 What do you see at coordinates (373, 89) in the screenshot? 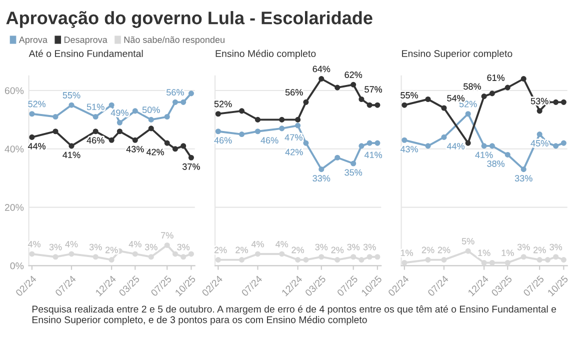
I see `data-label: 57%` at bounding box center [373, 89].